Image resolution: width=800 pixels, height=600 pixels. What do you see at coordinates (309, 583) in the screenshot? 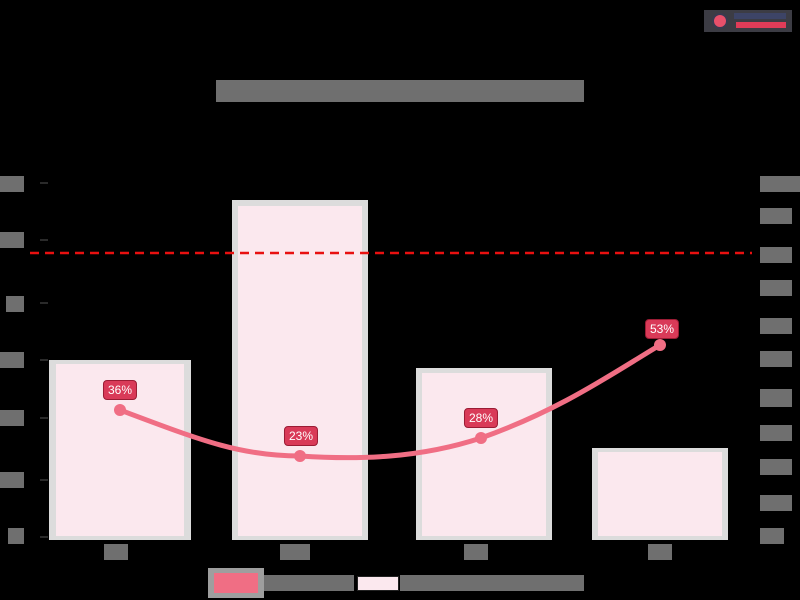
I see `legend-line-label` at bounding box center [309, 583].